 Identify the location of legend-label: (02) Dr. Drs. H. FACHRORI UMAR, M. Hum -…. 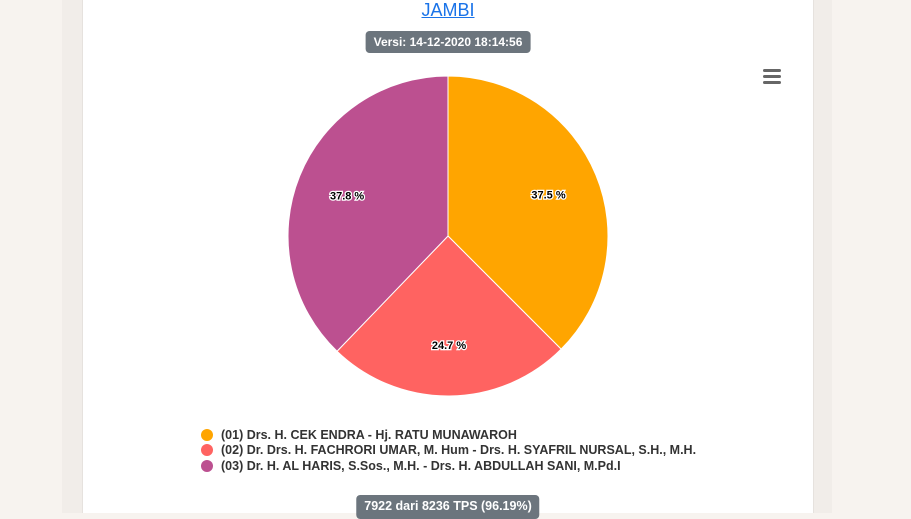
(459, 450).